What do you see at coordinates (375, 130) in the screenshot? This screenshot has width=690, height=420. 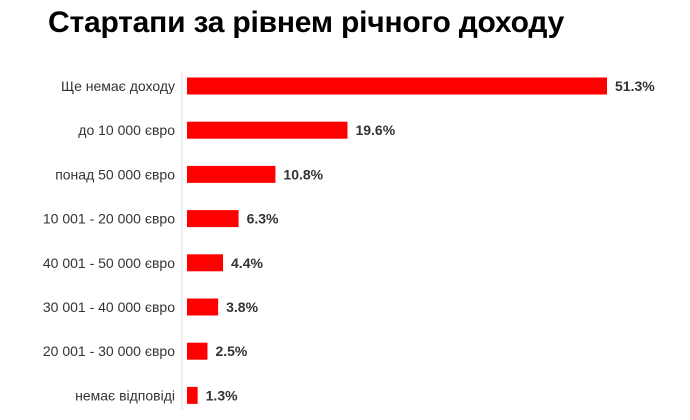 I see `value-label: 19.6%` at bounding box center [375, 130].